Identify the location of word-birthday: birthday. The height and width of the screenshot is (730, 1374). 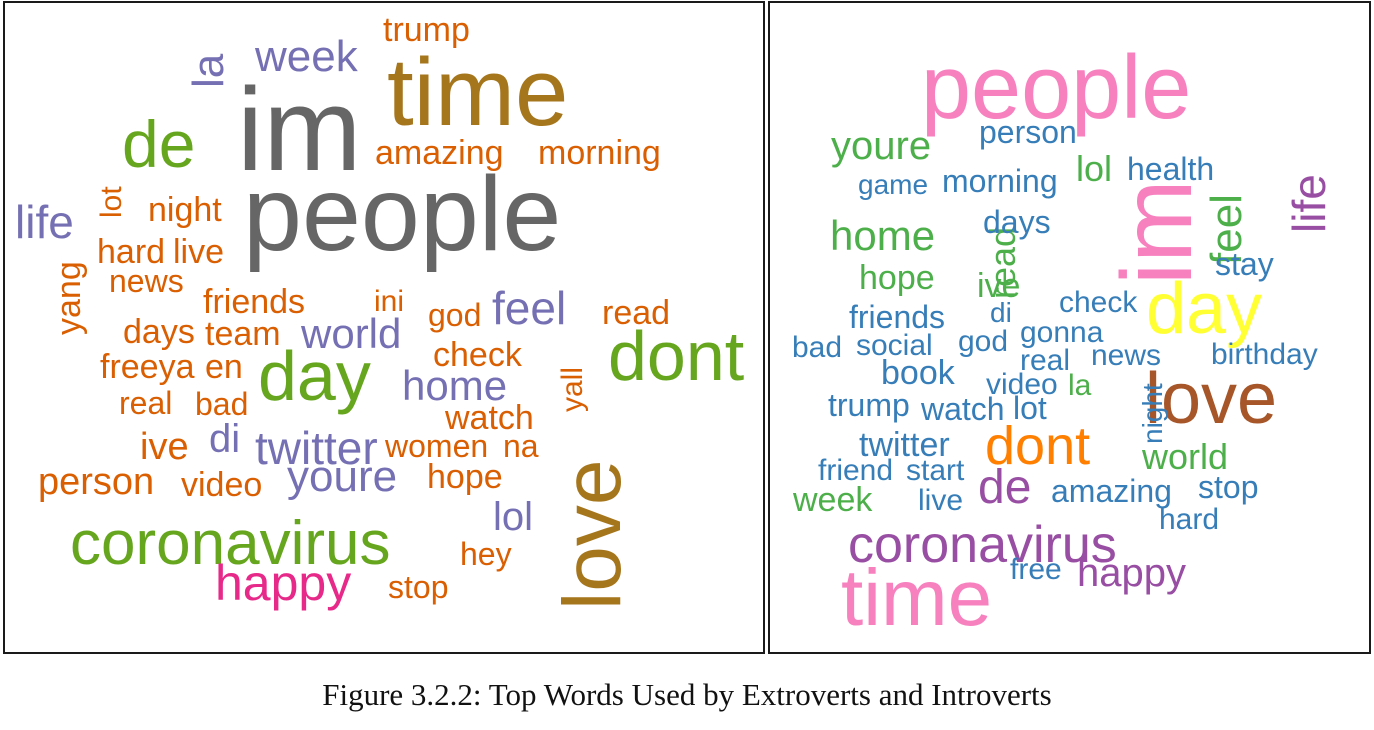
(1264, 354).